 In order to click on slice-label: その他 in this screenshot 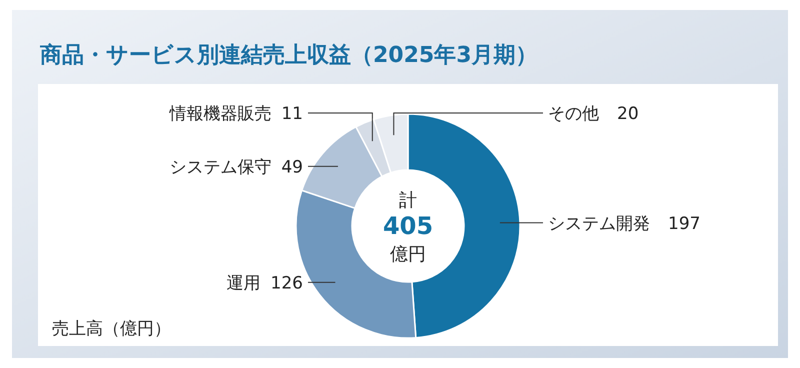, I will do `click(573, 114)`.